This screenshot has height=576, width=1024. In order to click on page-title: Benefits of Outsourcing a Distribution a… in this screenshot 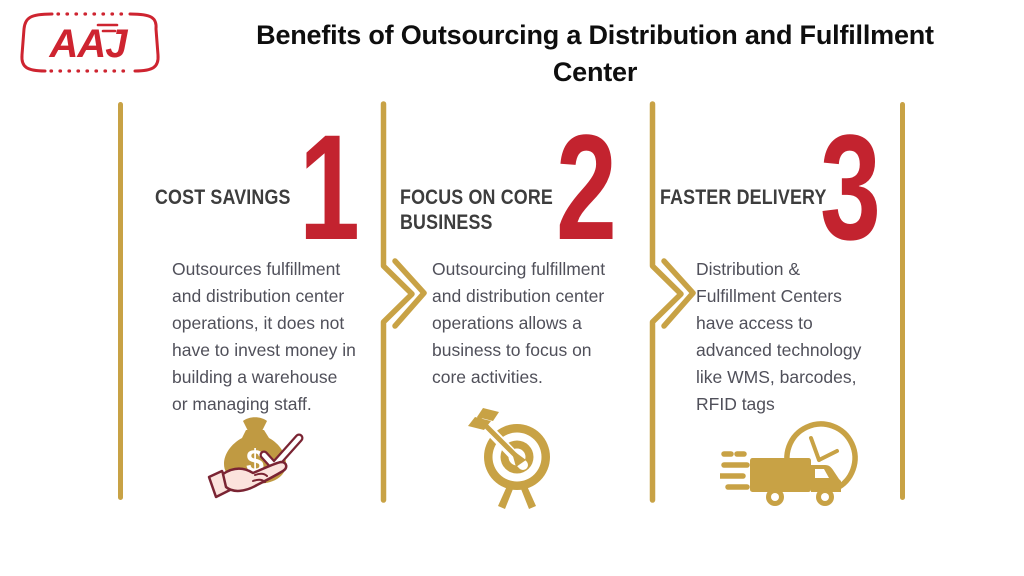, I will do `click(595, 53)`.